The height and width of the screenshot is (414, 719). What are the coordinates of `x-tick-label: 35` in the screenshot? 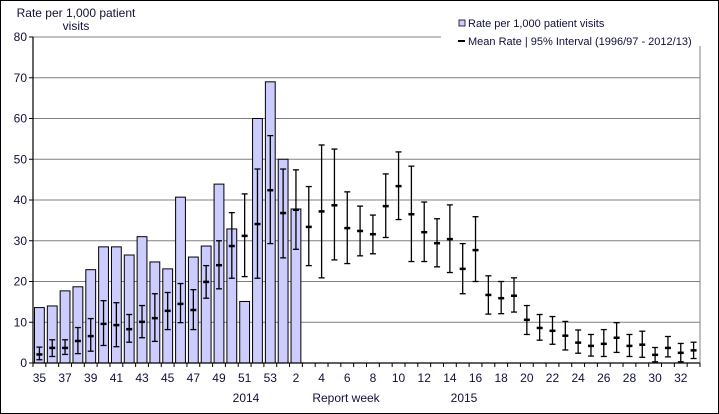 It's located at (40, 378).